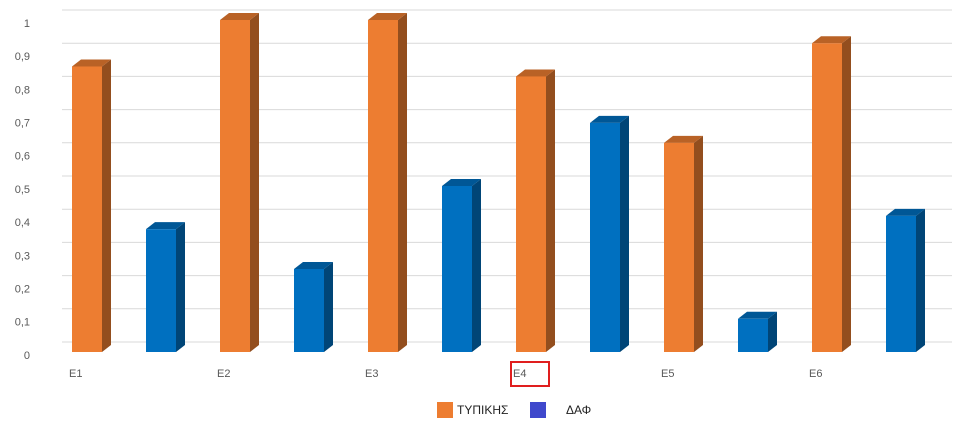 This screenshot has width=964, height=436. I want to click on legend-label: ΔΑΦ, so click(578, 410).